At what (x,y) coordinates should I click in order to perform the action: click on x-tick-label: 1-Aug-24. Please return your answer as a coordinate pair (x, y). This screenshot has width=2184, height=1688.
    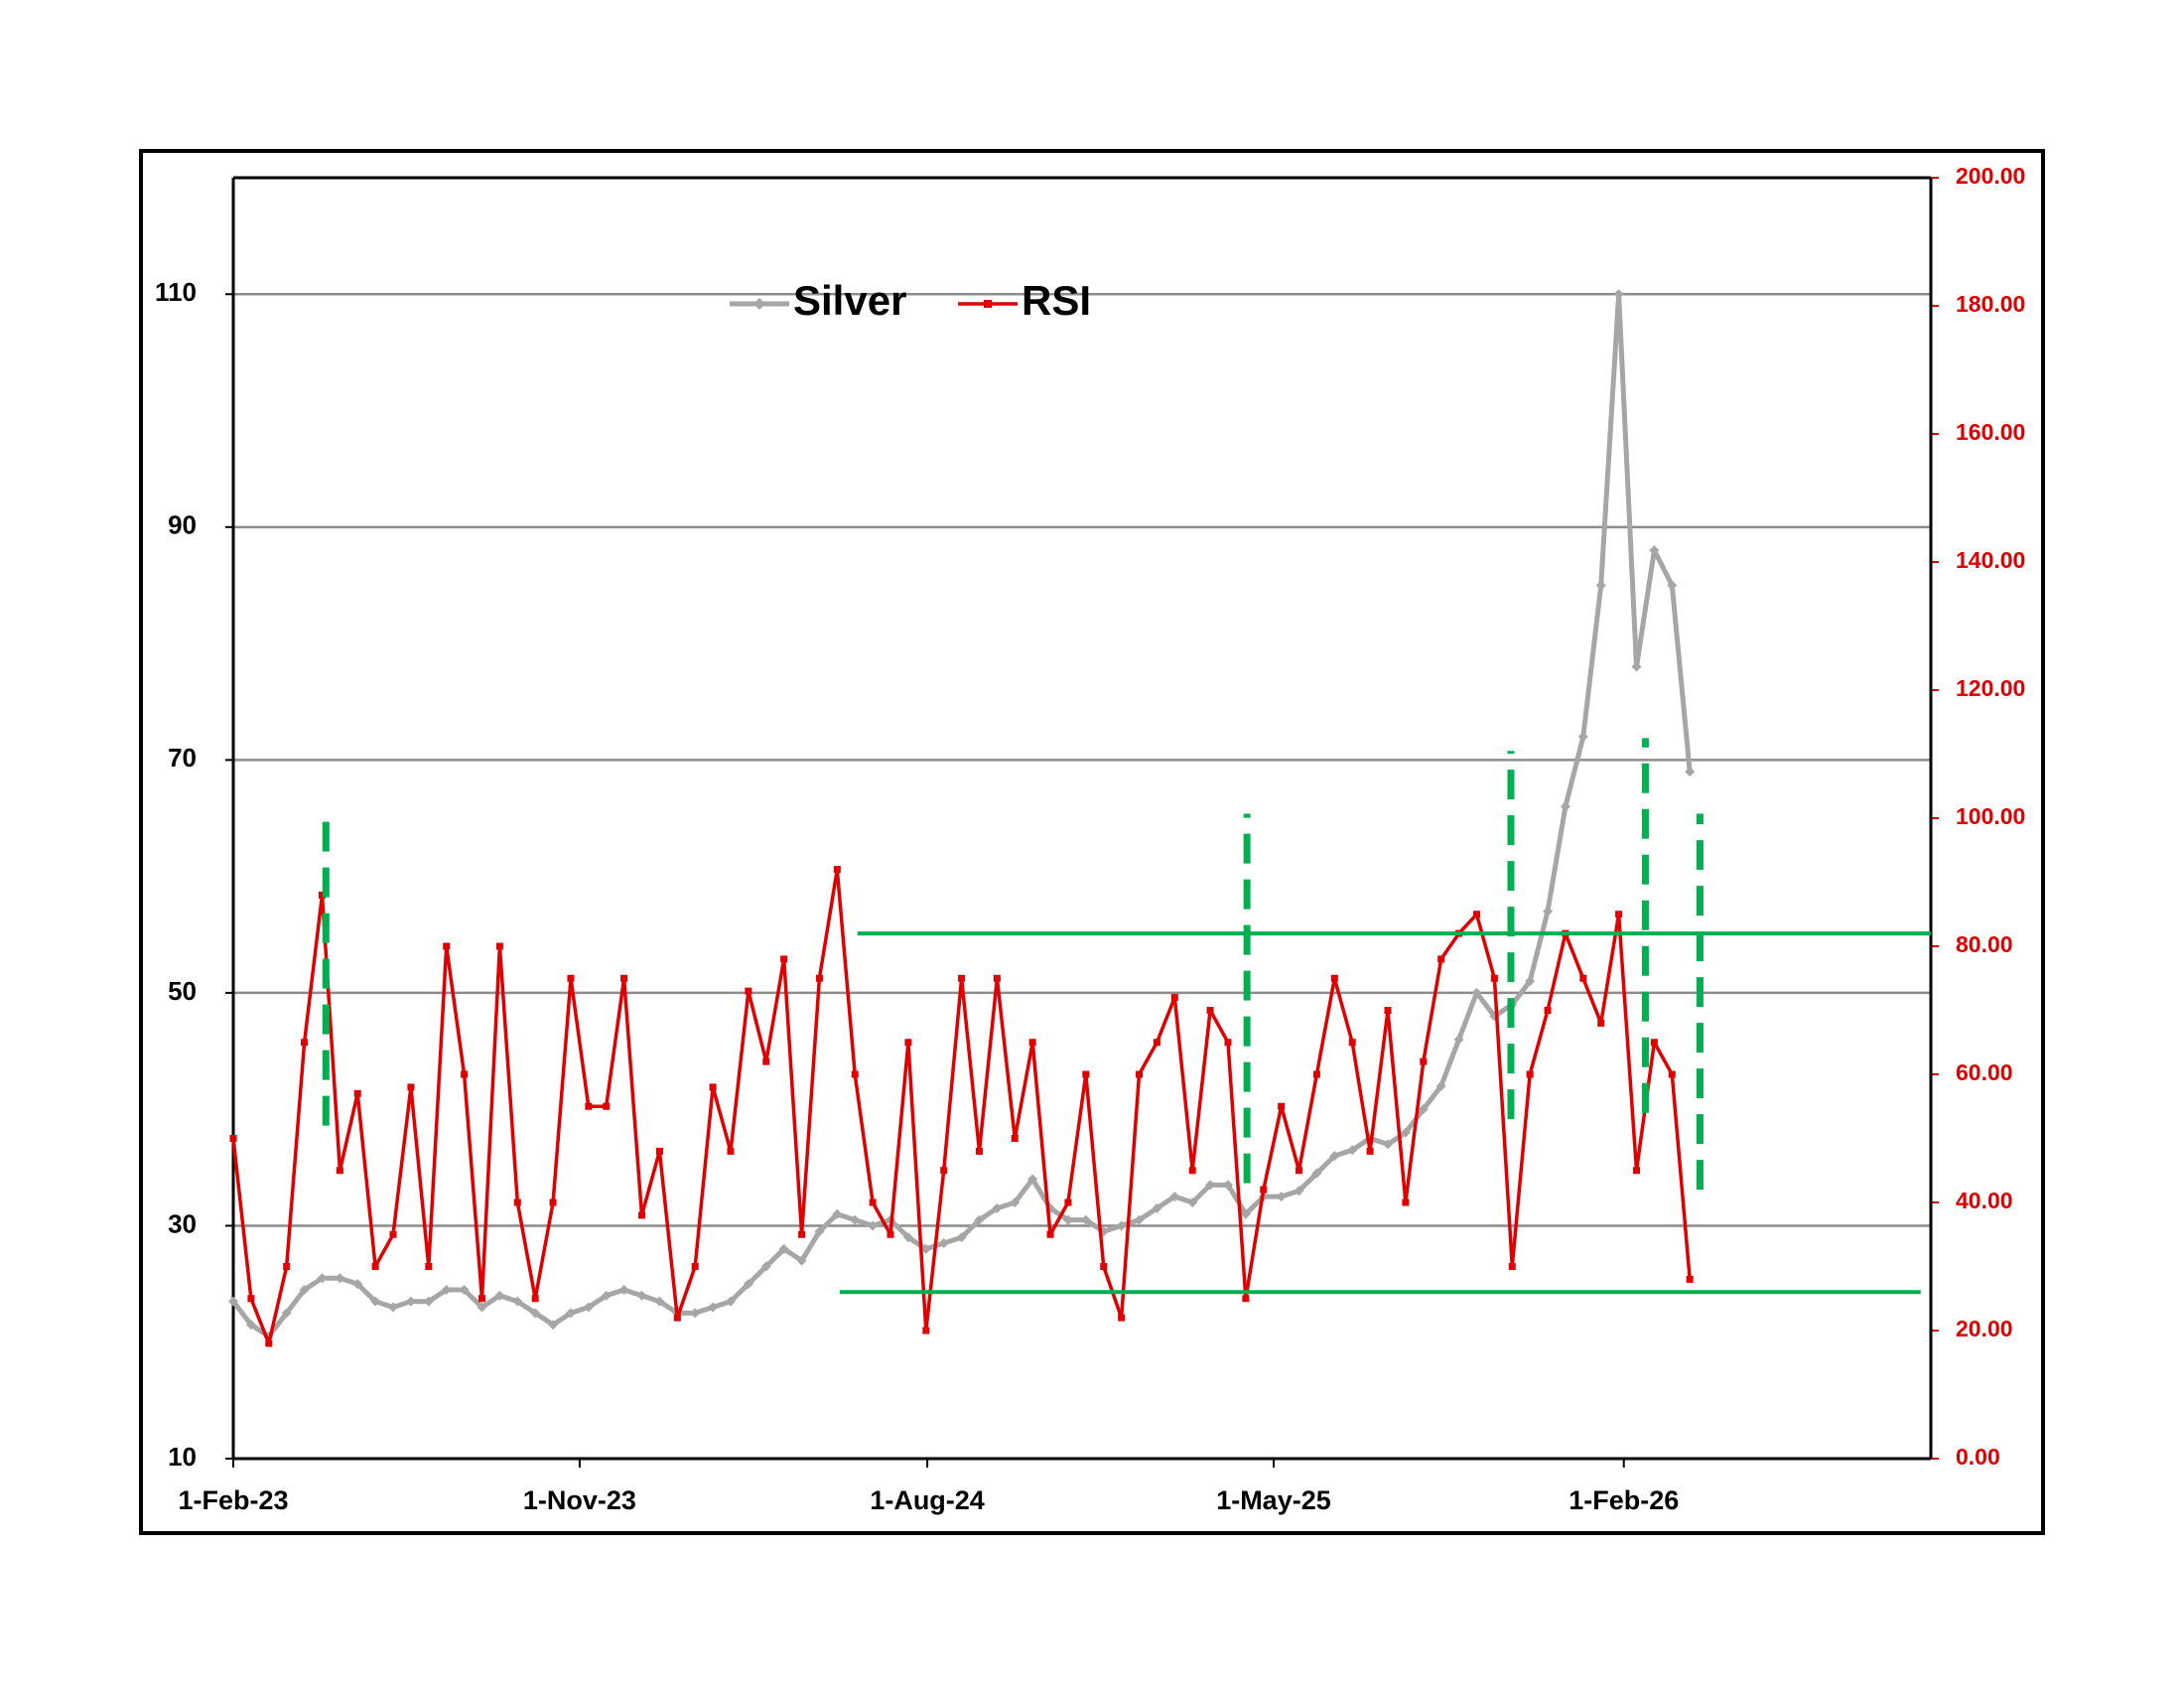
    Looking at the image, I should click on (927, 1500).